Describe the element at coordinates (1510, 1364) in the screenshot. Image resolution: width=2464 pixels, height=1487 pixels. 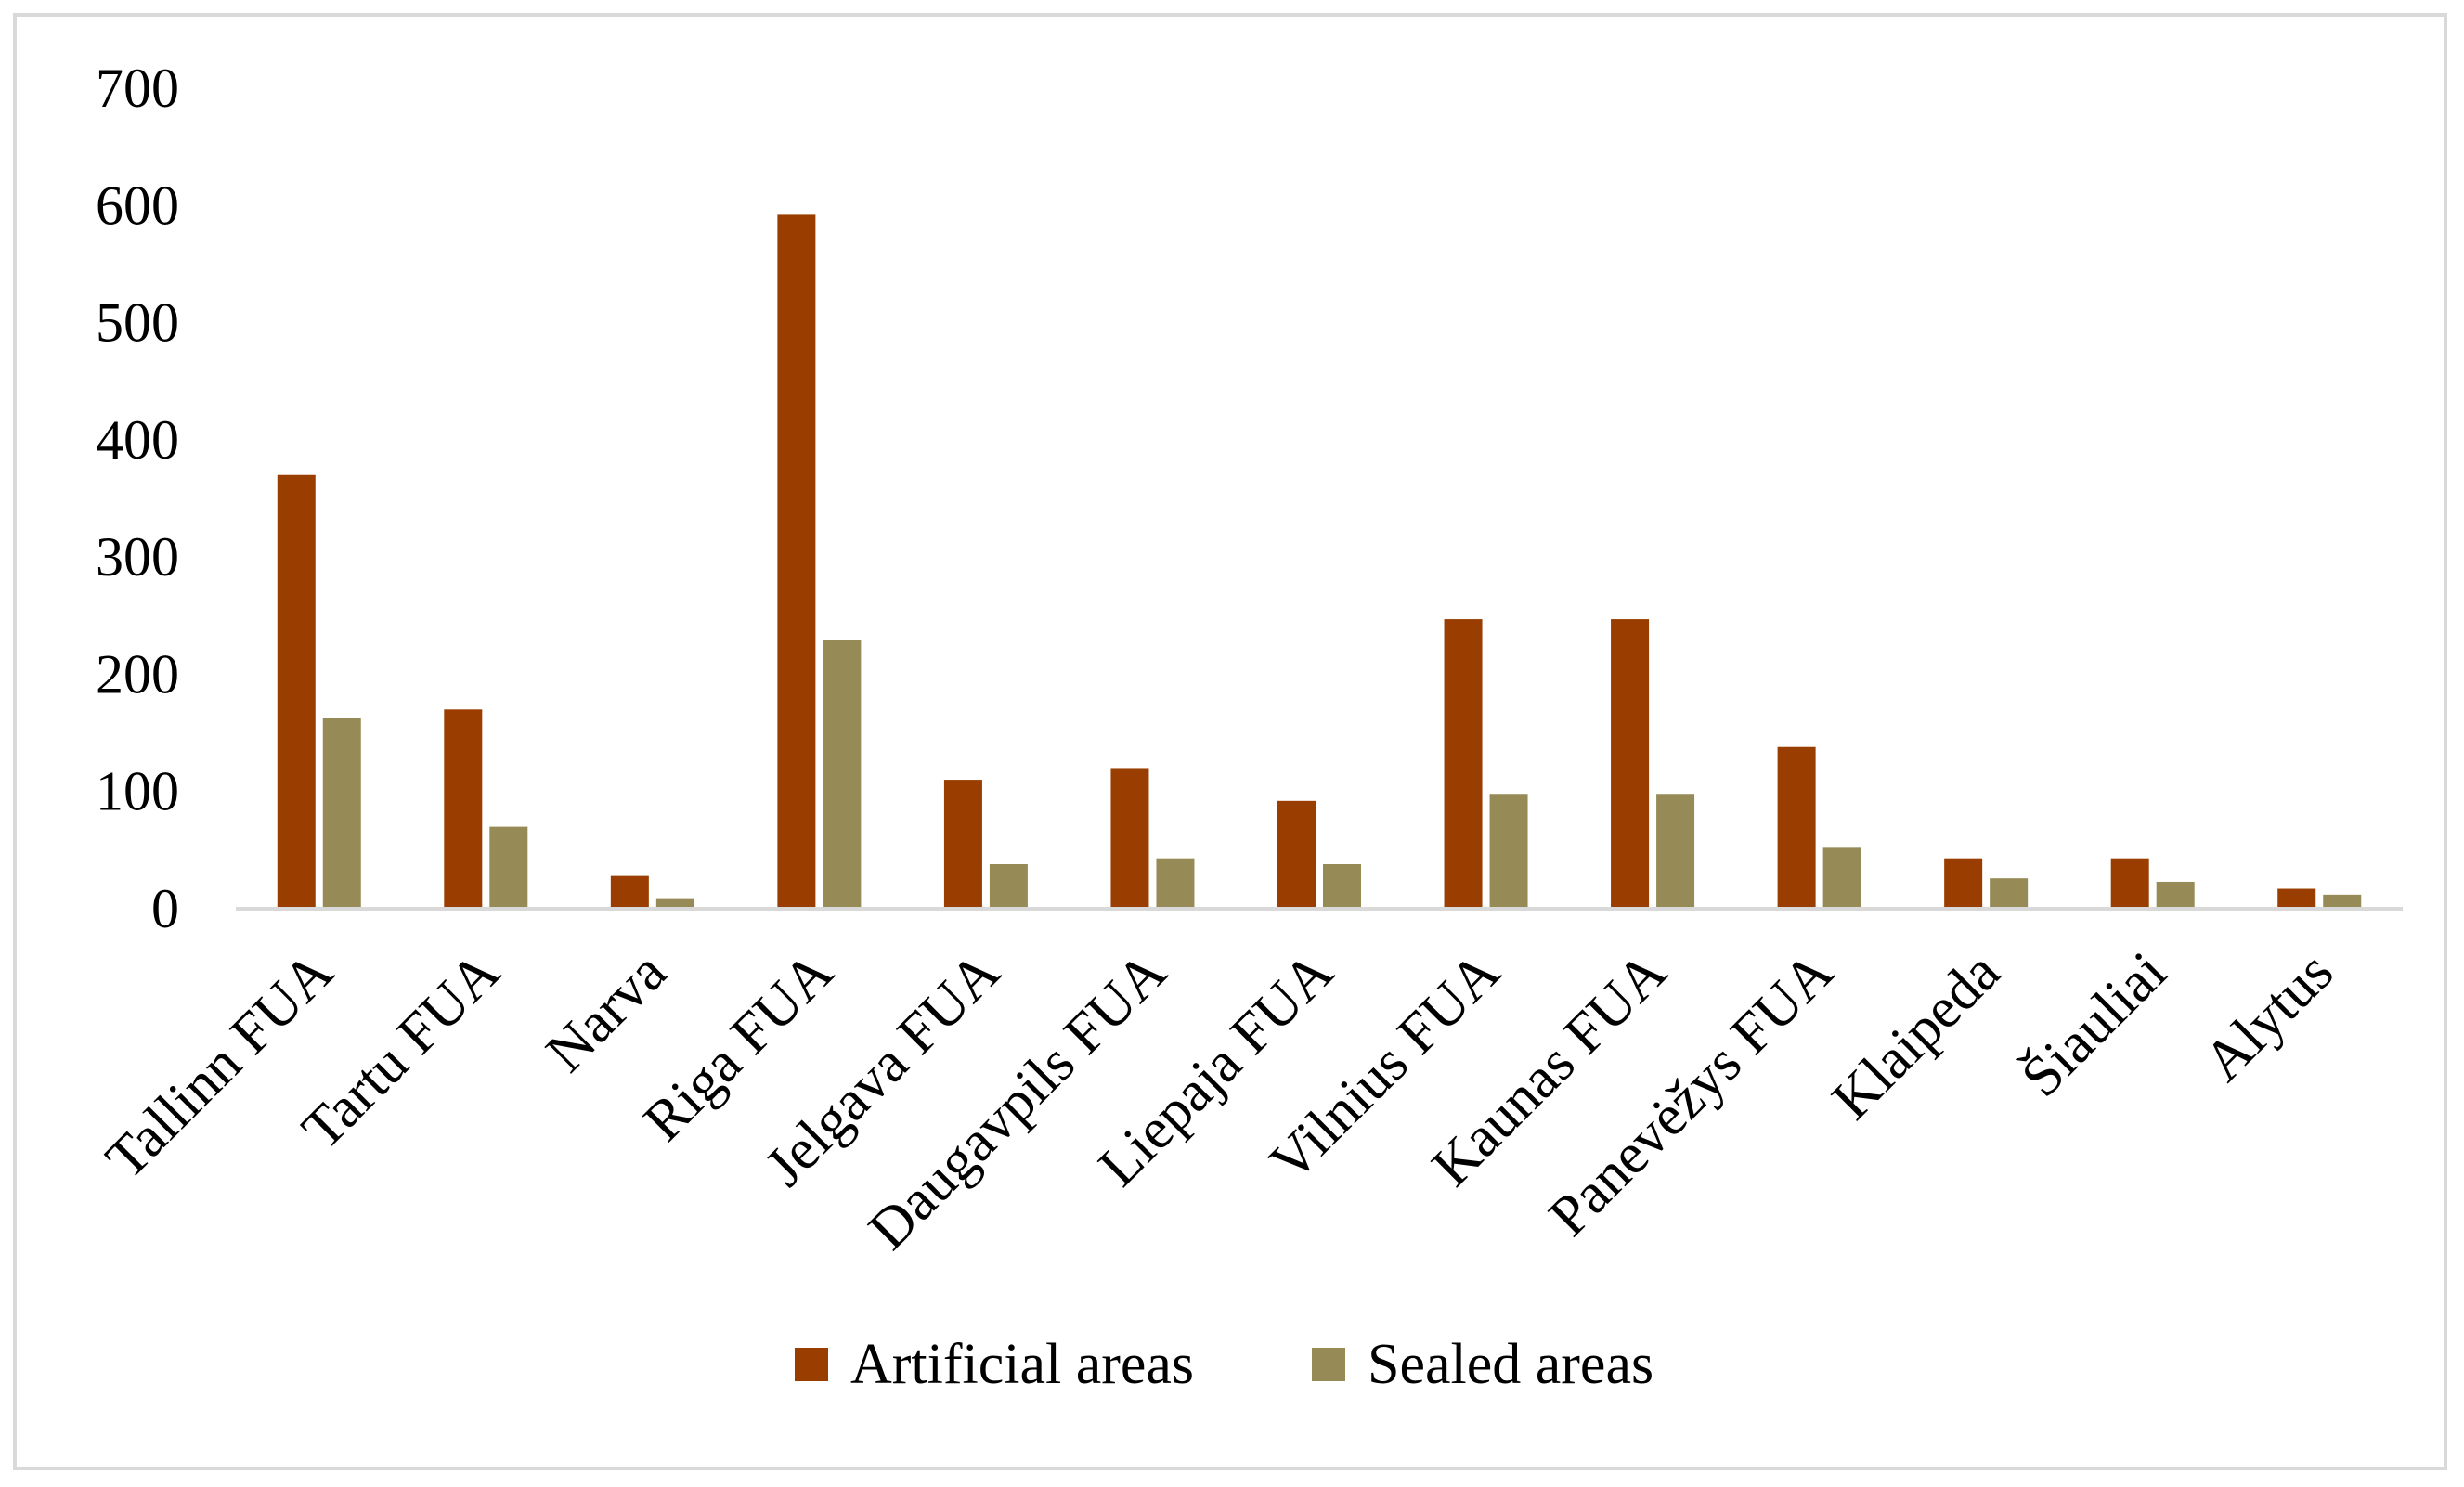
I see `legend-label: Sealed areas` at that location.